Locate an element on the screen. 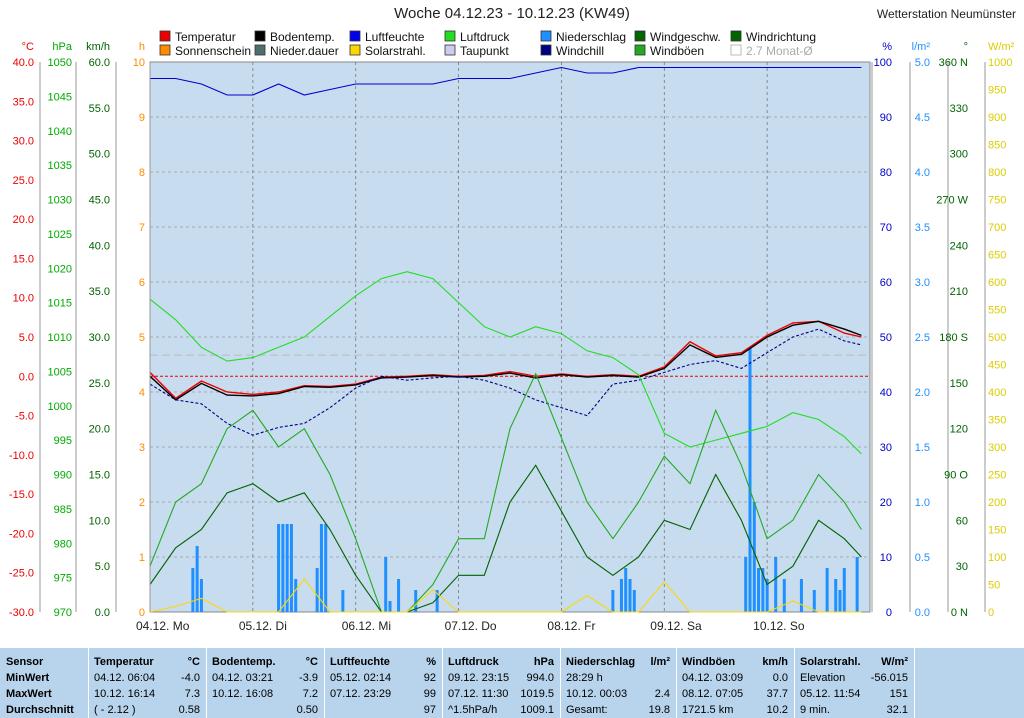 This screenshot has height=718, width=1024. y-tick-temp: 30.0 is located at coordinates (23, 142).